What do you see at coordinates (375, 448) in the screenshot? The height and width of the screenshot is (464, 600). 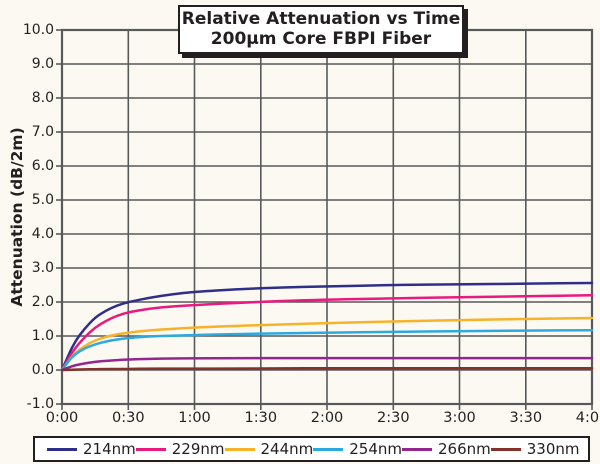 I see `legend-label: 254nm` at bounding box center [375, 448].